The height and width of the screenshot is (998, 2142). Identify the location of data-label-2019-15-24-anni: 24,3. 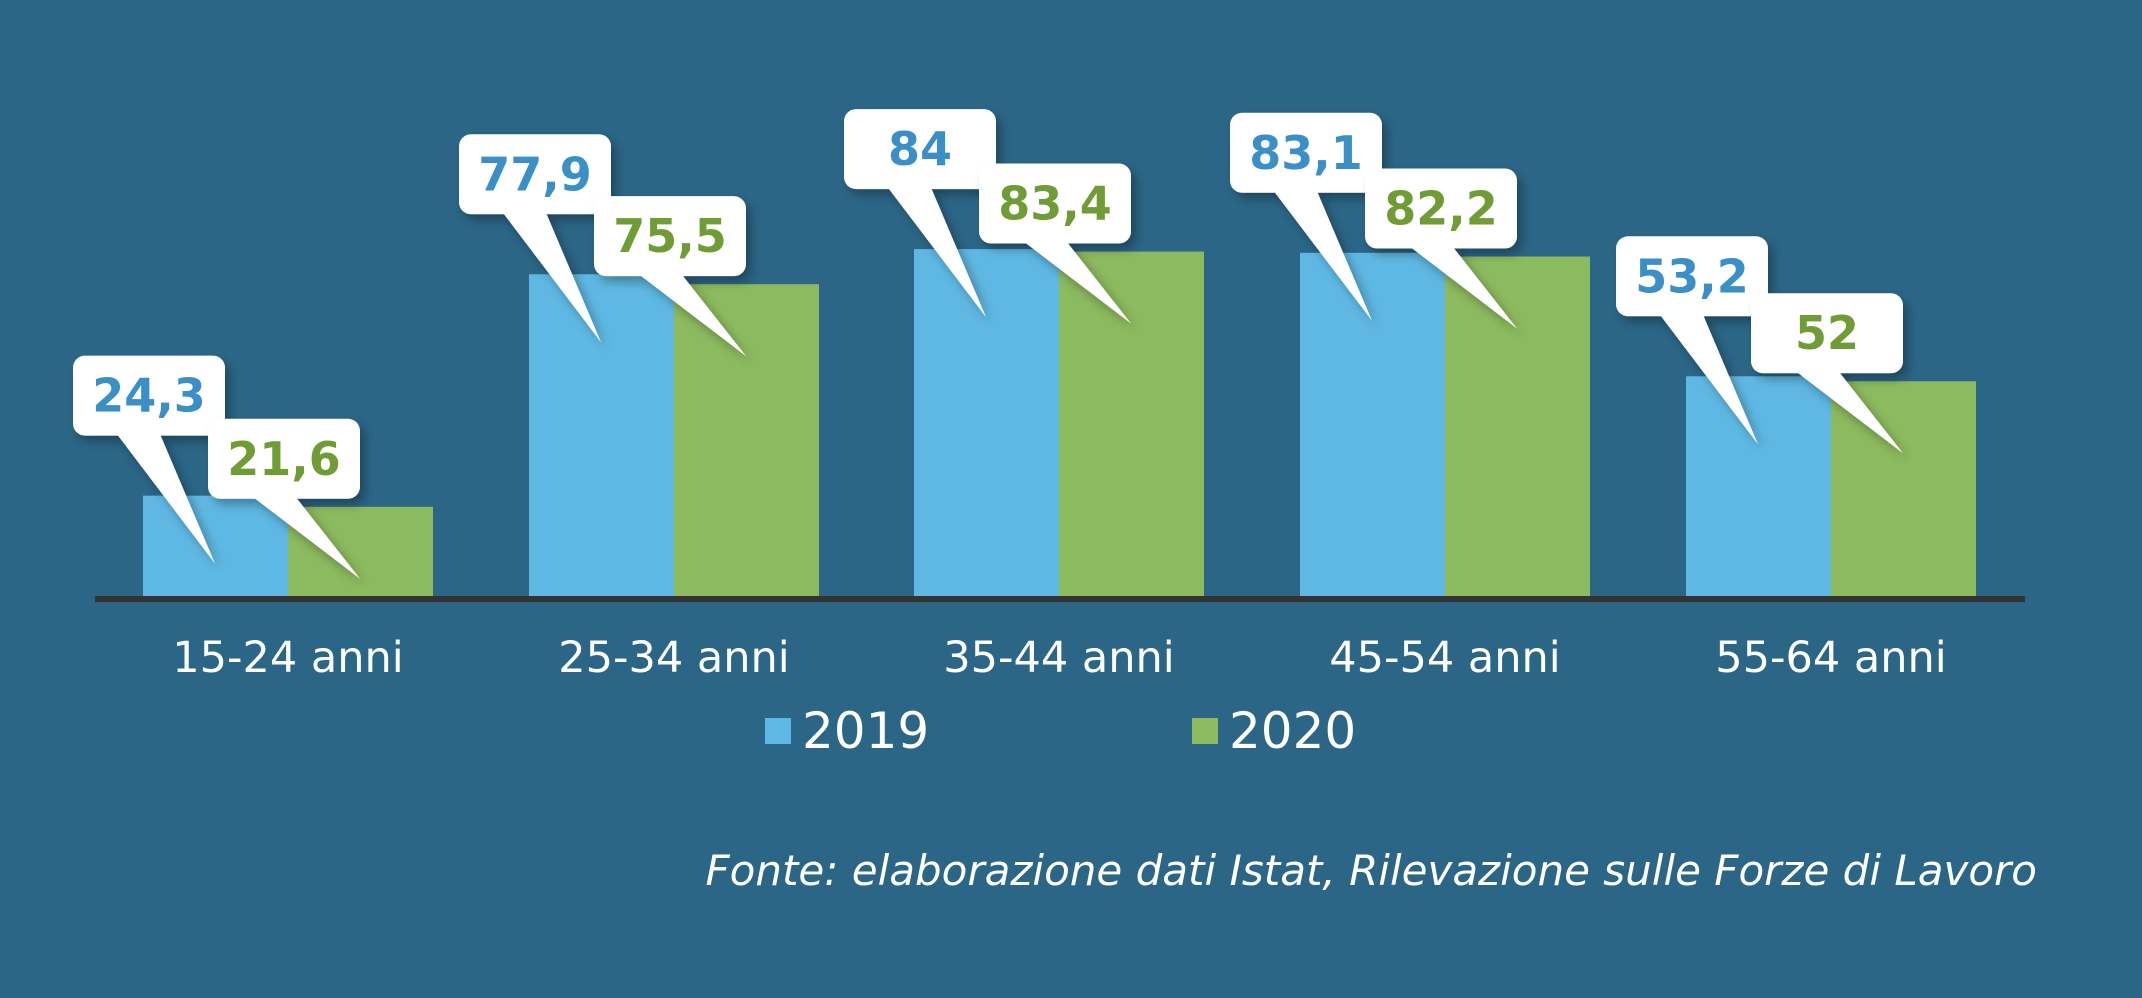
(149, 396).